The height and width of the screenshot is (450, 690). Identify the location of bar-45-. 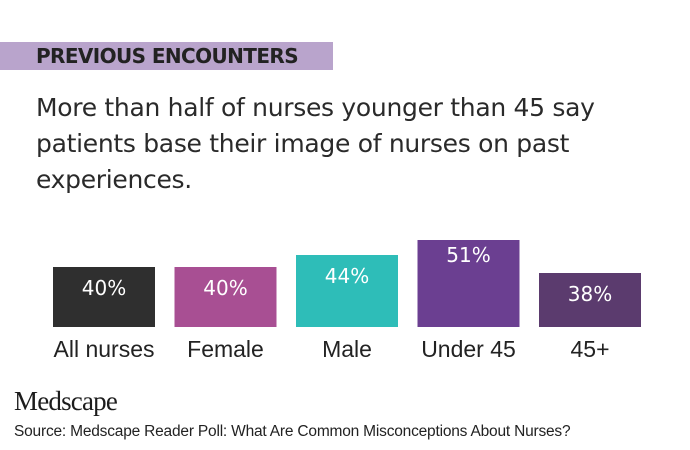
(590, 300).